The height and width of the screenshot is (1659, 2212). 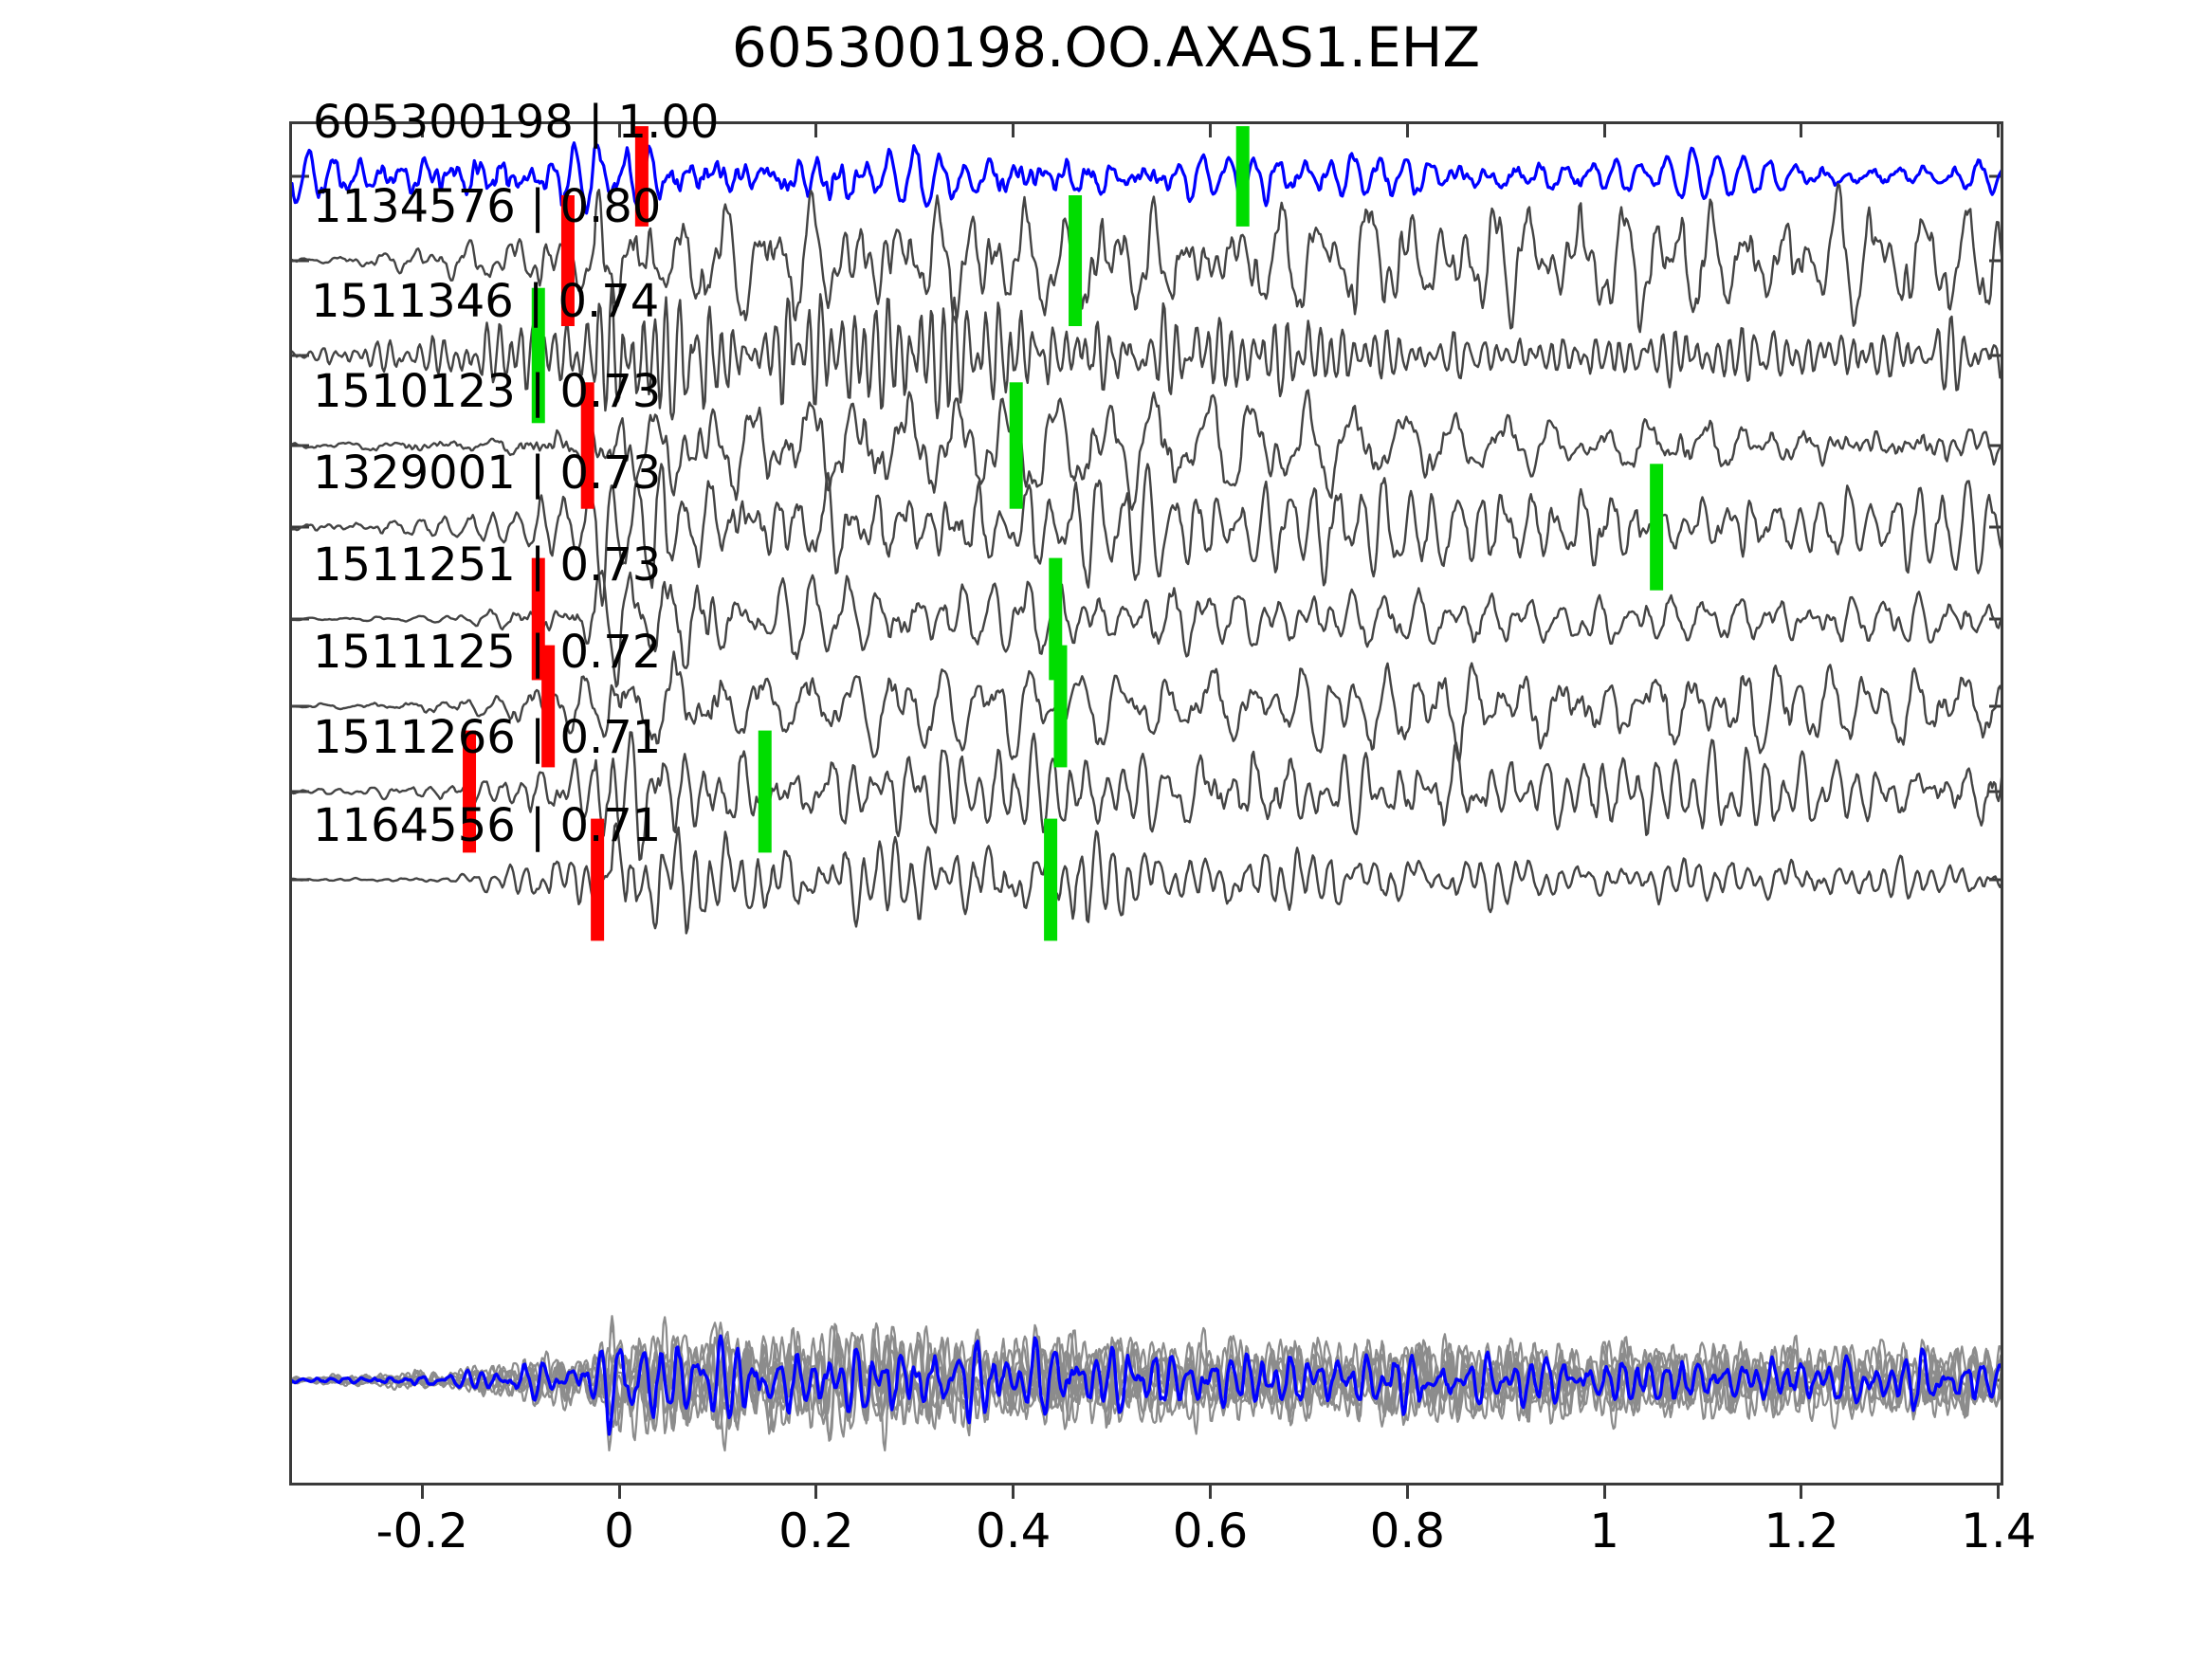 I want to click on trace-label-1329001: 1329001 | 0.73, so click(x=488, y=473).